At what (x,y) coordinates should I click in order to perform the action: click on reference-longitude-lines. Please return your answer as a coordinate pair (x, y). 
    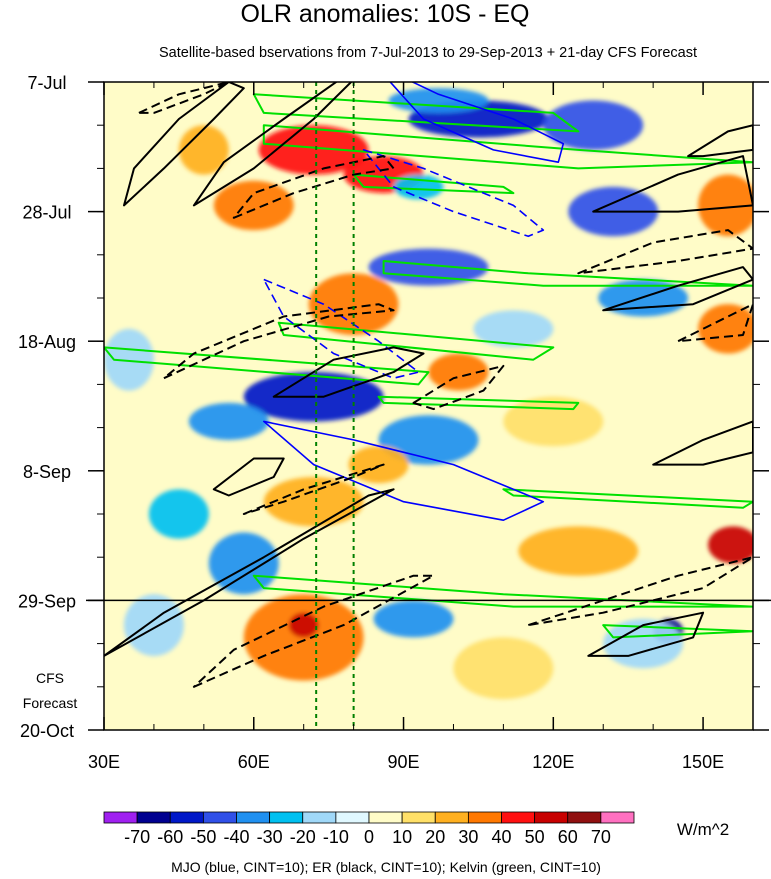
    Looking at the image, I should click on (335, 406).